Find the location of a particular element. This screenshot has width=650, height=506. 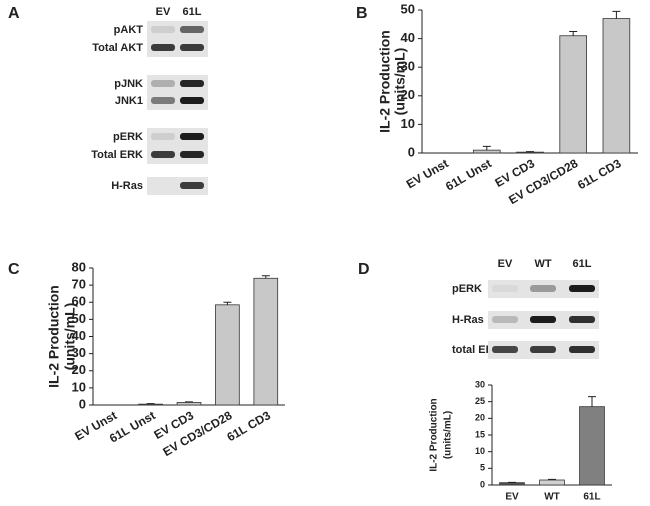

panel-label: B is located at coordinates (362, 13).